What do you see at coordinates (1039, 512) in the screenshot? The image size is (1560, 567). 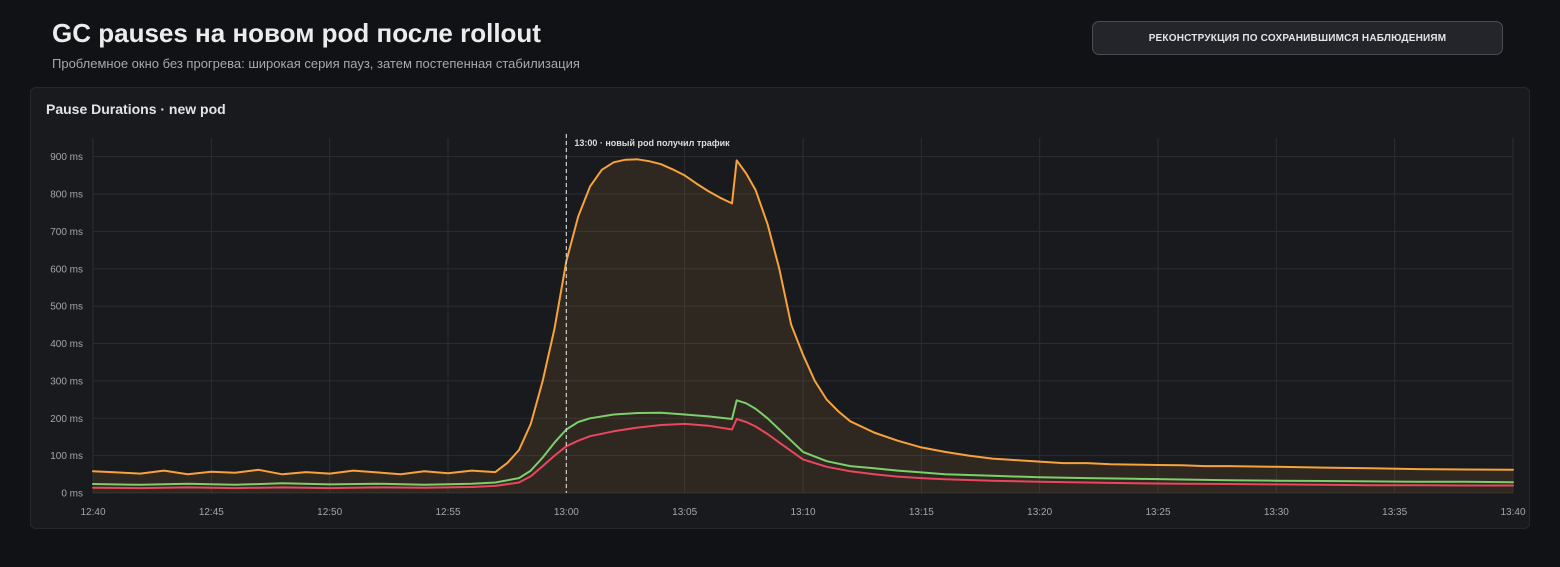 I see `x-tick-label: 13:20` at bounding box center [1039, 512].